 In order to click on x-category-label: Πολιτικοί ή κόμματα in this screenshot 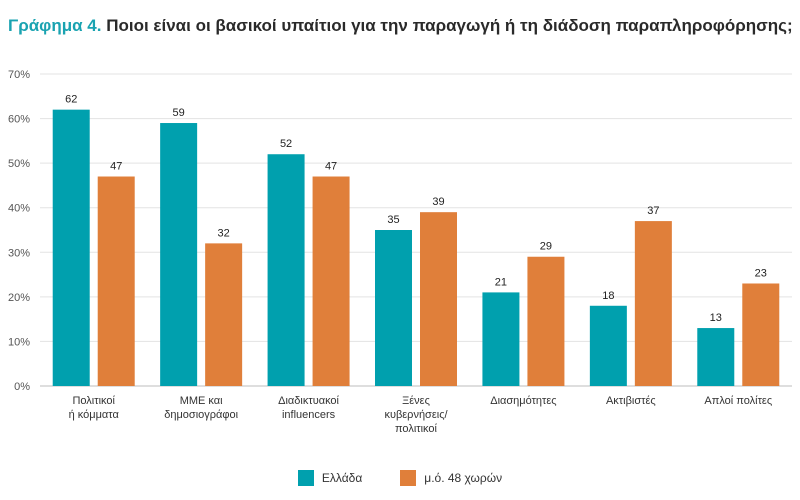, I will do `click(94, 408)`.